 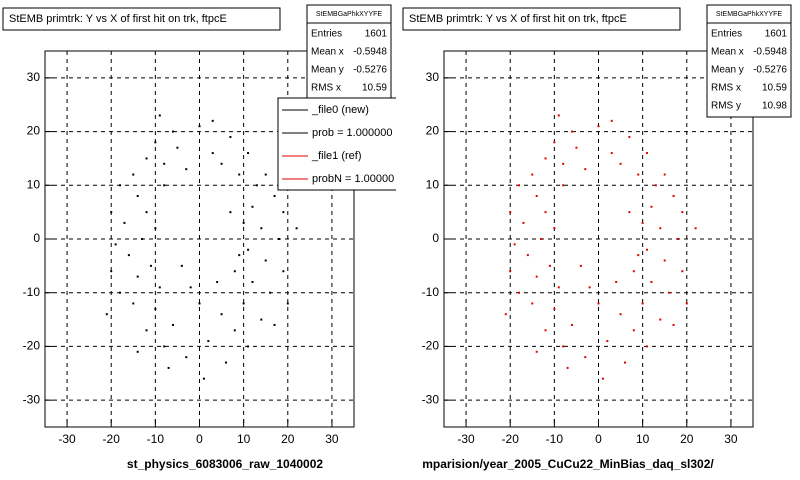 What do you see at coordinates (336, 144) in the screenshot?
I see `legend-box` at bounding box center [336, 144].